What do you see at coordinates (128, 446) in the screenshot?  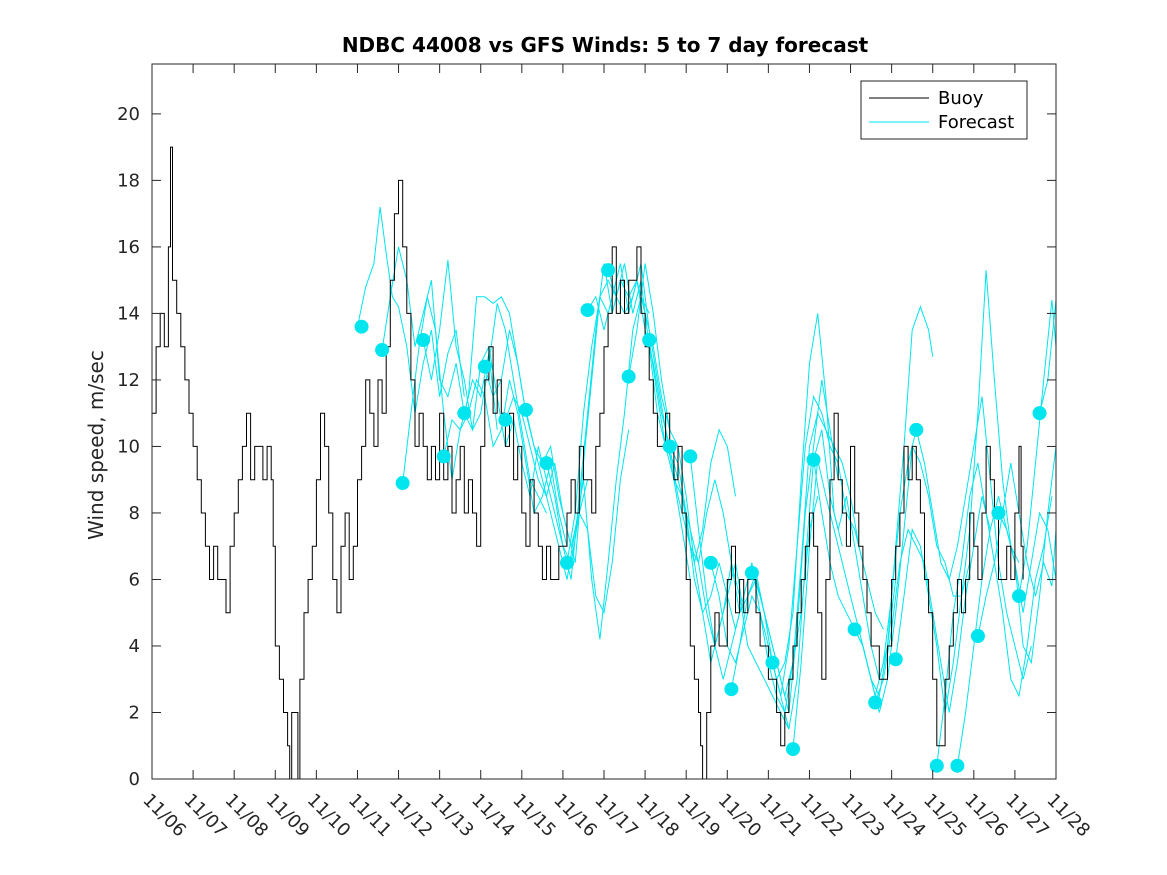 I see `y-tick-label: 10` at bounding box center [128, 446].